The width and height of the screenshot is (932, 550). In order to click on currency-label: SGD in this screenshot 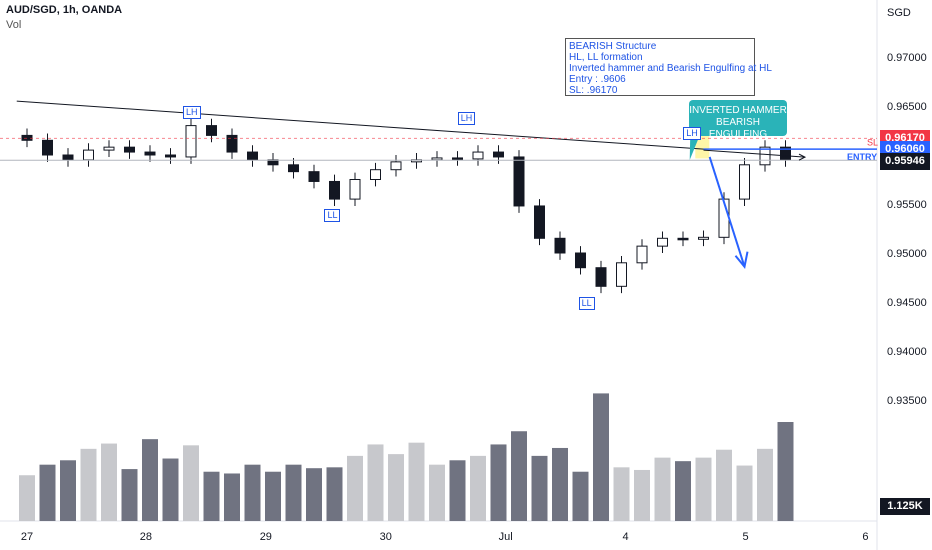, I will do `click(899, 13)`.